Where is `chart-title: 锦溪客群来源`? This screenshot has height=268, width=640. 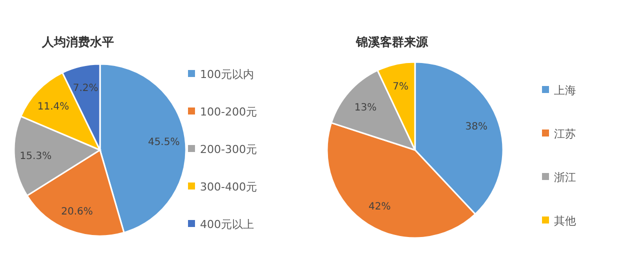 chart-title: 锦溪客群来源 is located at coordinates (392, 42).